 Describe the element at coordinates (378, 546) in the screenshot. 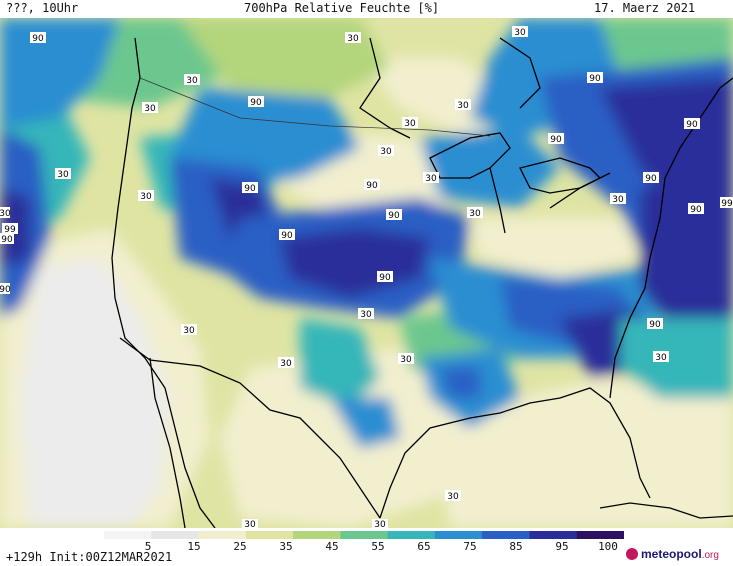

I see `colorbar-tick-label: 55` at that location.